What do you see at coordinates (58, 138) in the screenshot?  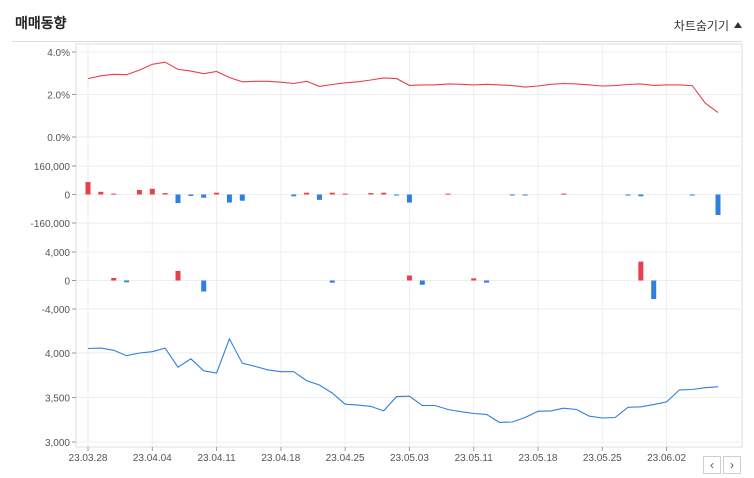 I see `y-tick-label: 0.0%` at bounding box center [58, 138].